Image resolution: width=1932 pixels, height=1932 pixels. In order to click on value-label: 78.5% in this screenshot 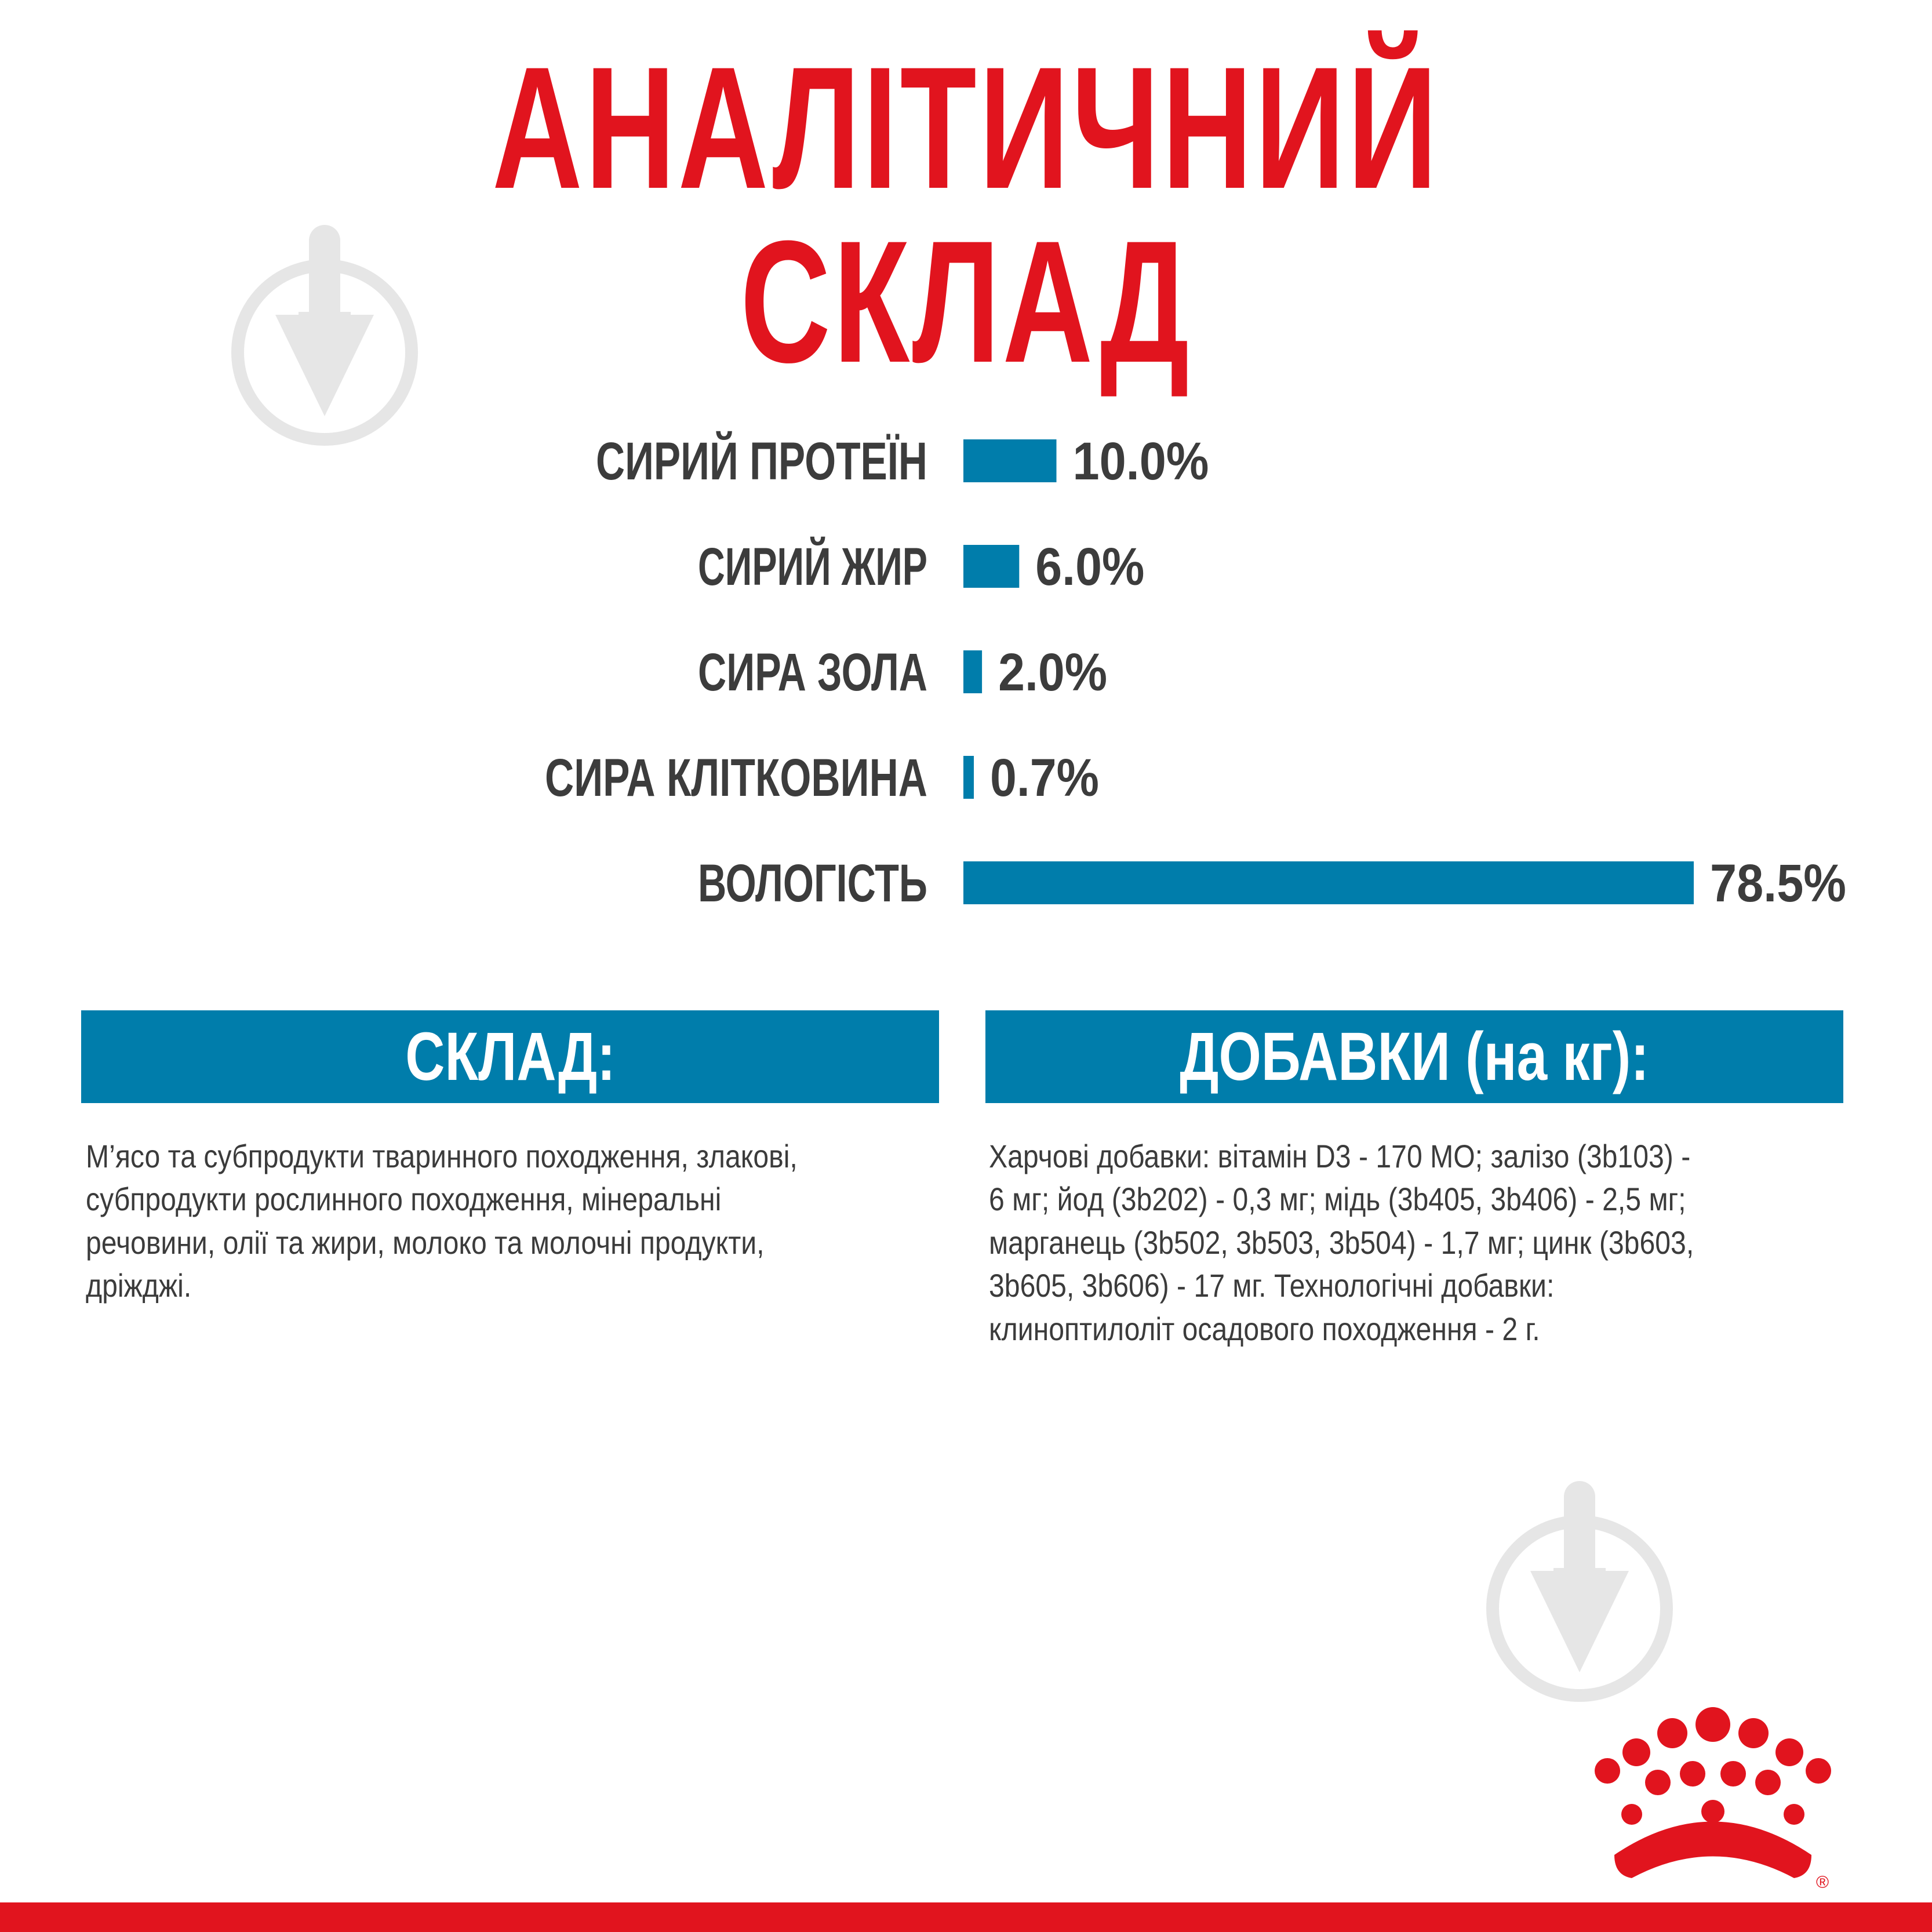, I will do `click(1778, 883)`.